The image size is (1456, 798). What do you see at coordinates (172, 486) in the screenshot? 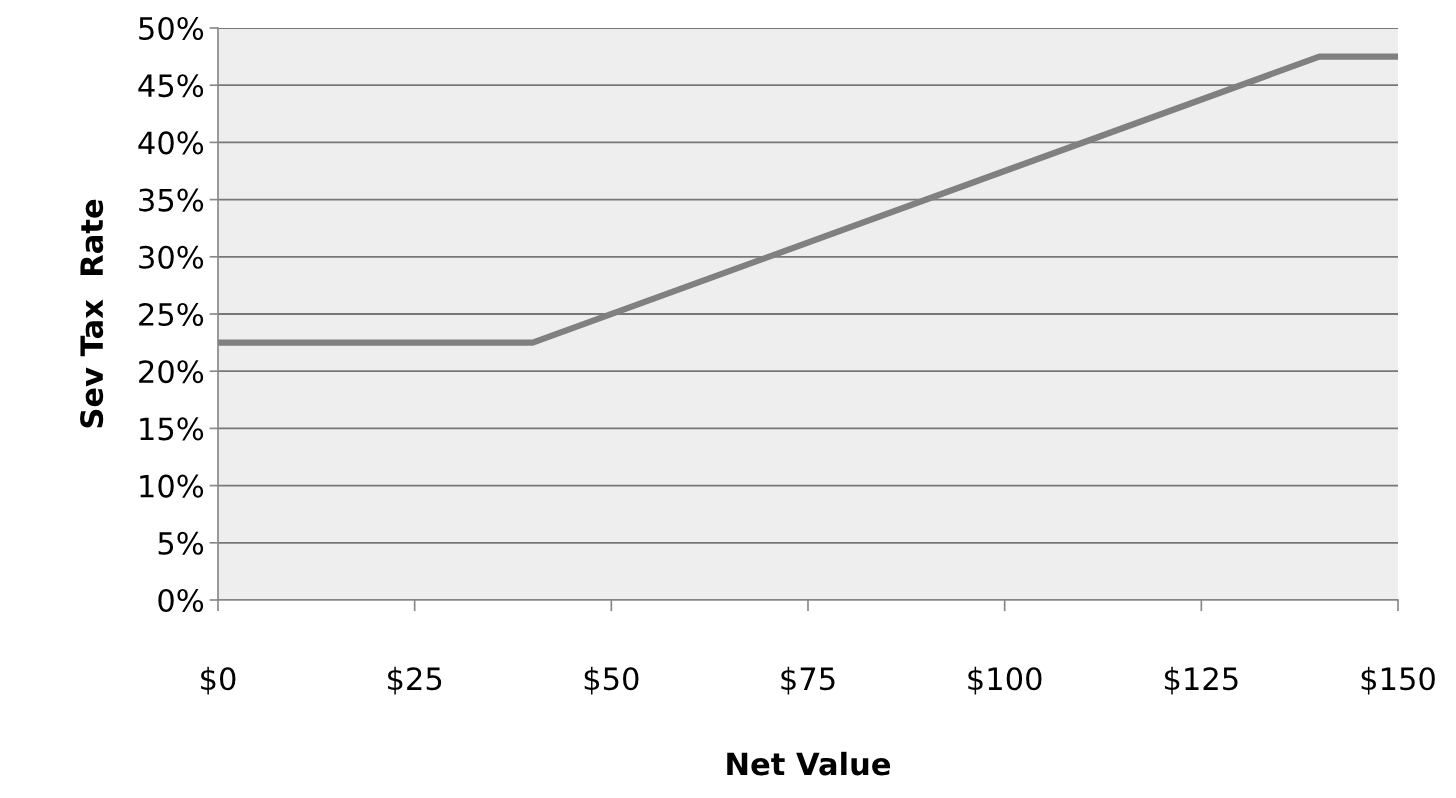
I see `y-tick-label: 10%` at bounding box center [172, 486].